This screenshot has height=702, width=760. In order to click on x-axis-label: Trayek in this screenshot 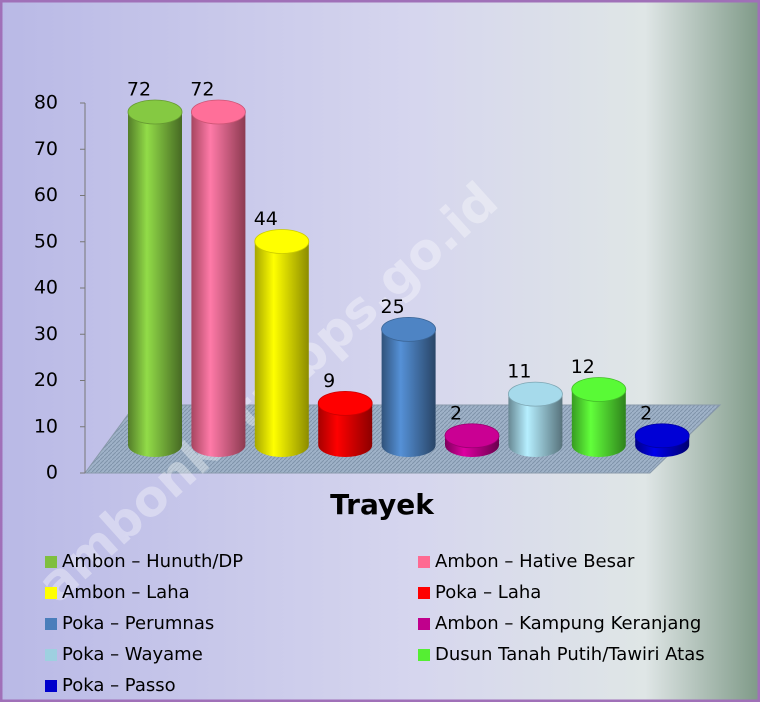, I will do `click(382, 504)`.